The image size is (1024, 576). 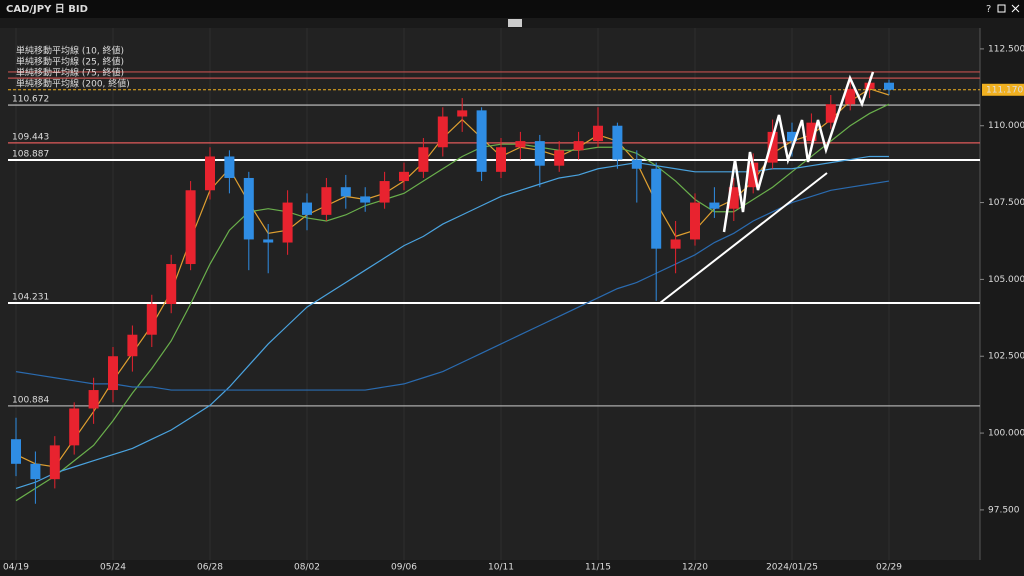 I want to click on legend-entry: 単純移動平均線 (200, 終値), so click(x=73, y=84).